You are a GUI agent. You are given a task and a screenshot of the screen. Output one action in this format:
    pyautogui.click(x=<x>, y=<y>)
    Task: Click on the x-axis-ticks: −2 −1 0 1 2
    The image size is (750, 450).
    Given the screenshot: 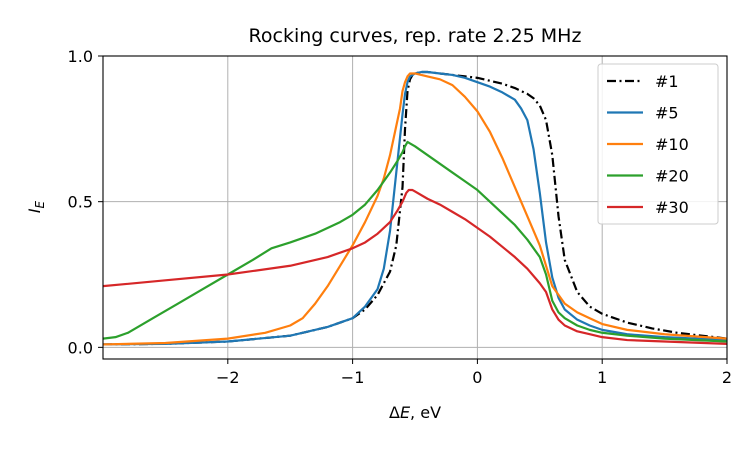 What is the action you would take?
    pyautogui.click(x=474, y=373)
    